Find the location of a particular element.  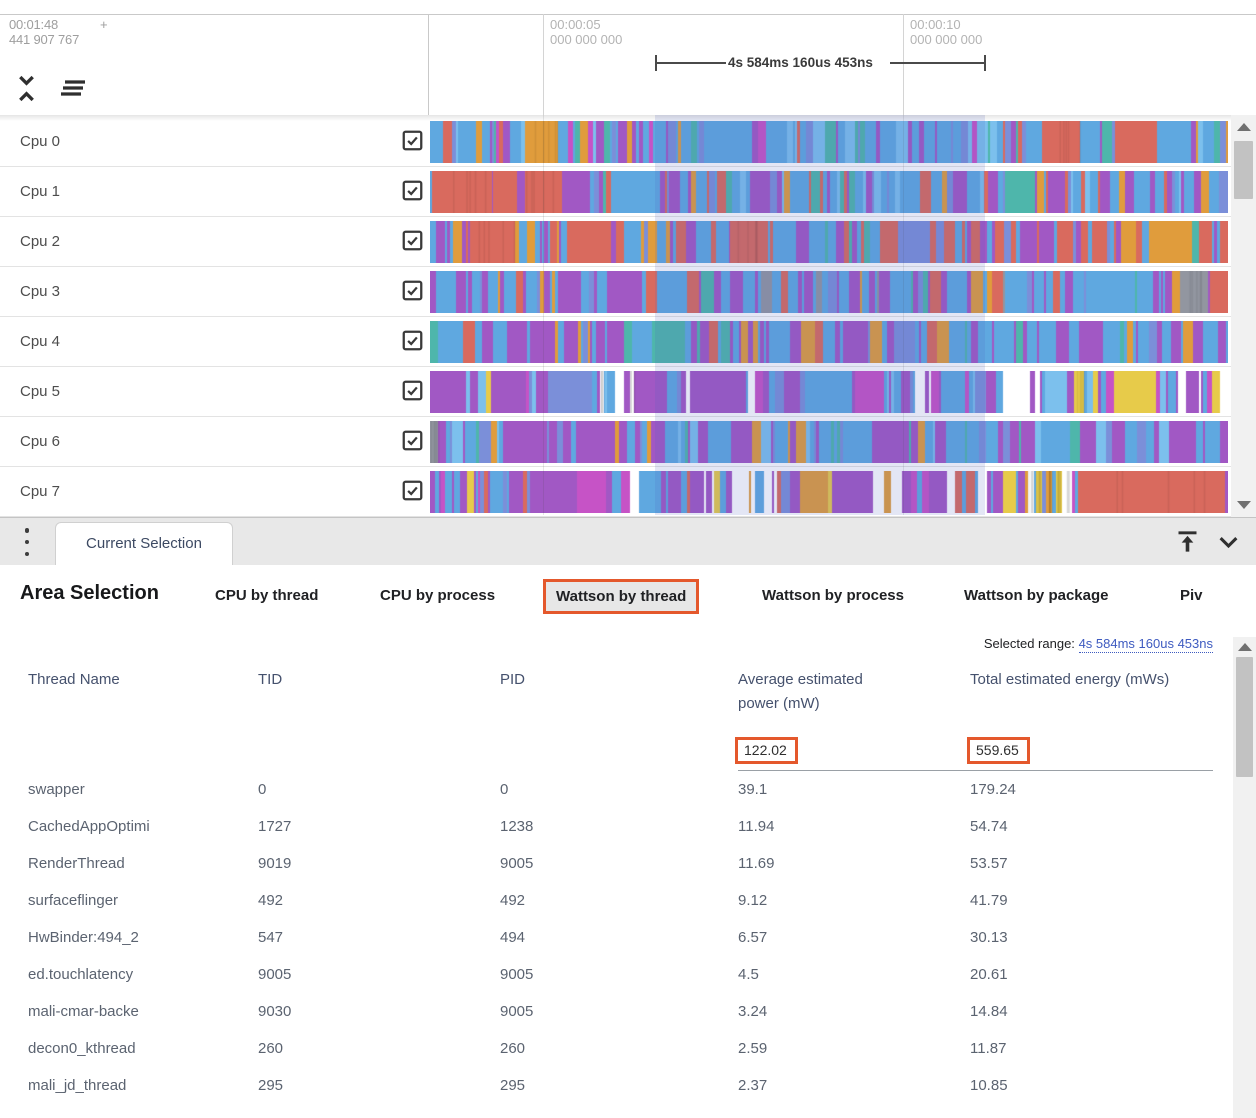

table-row: swapper 0 0 39.1 179.24 is located at coordinates (623, 799).